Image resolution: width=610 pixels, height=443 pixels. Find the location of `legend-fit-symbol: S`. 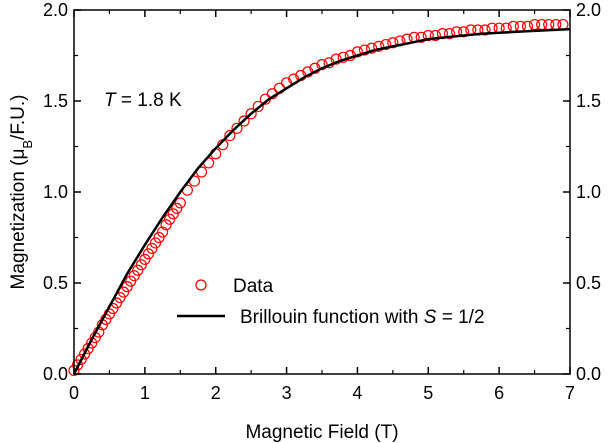

legend-fit-symbol: S is located at coordinates (430, 317).